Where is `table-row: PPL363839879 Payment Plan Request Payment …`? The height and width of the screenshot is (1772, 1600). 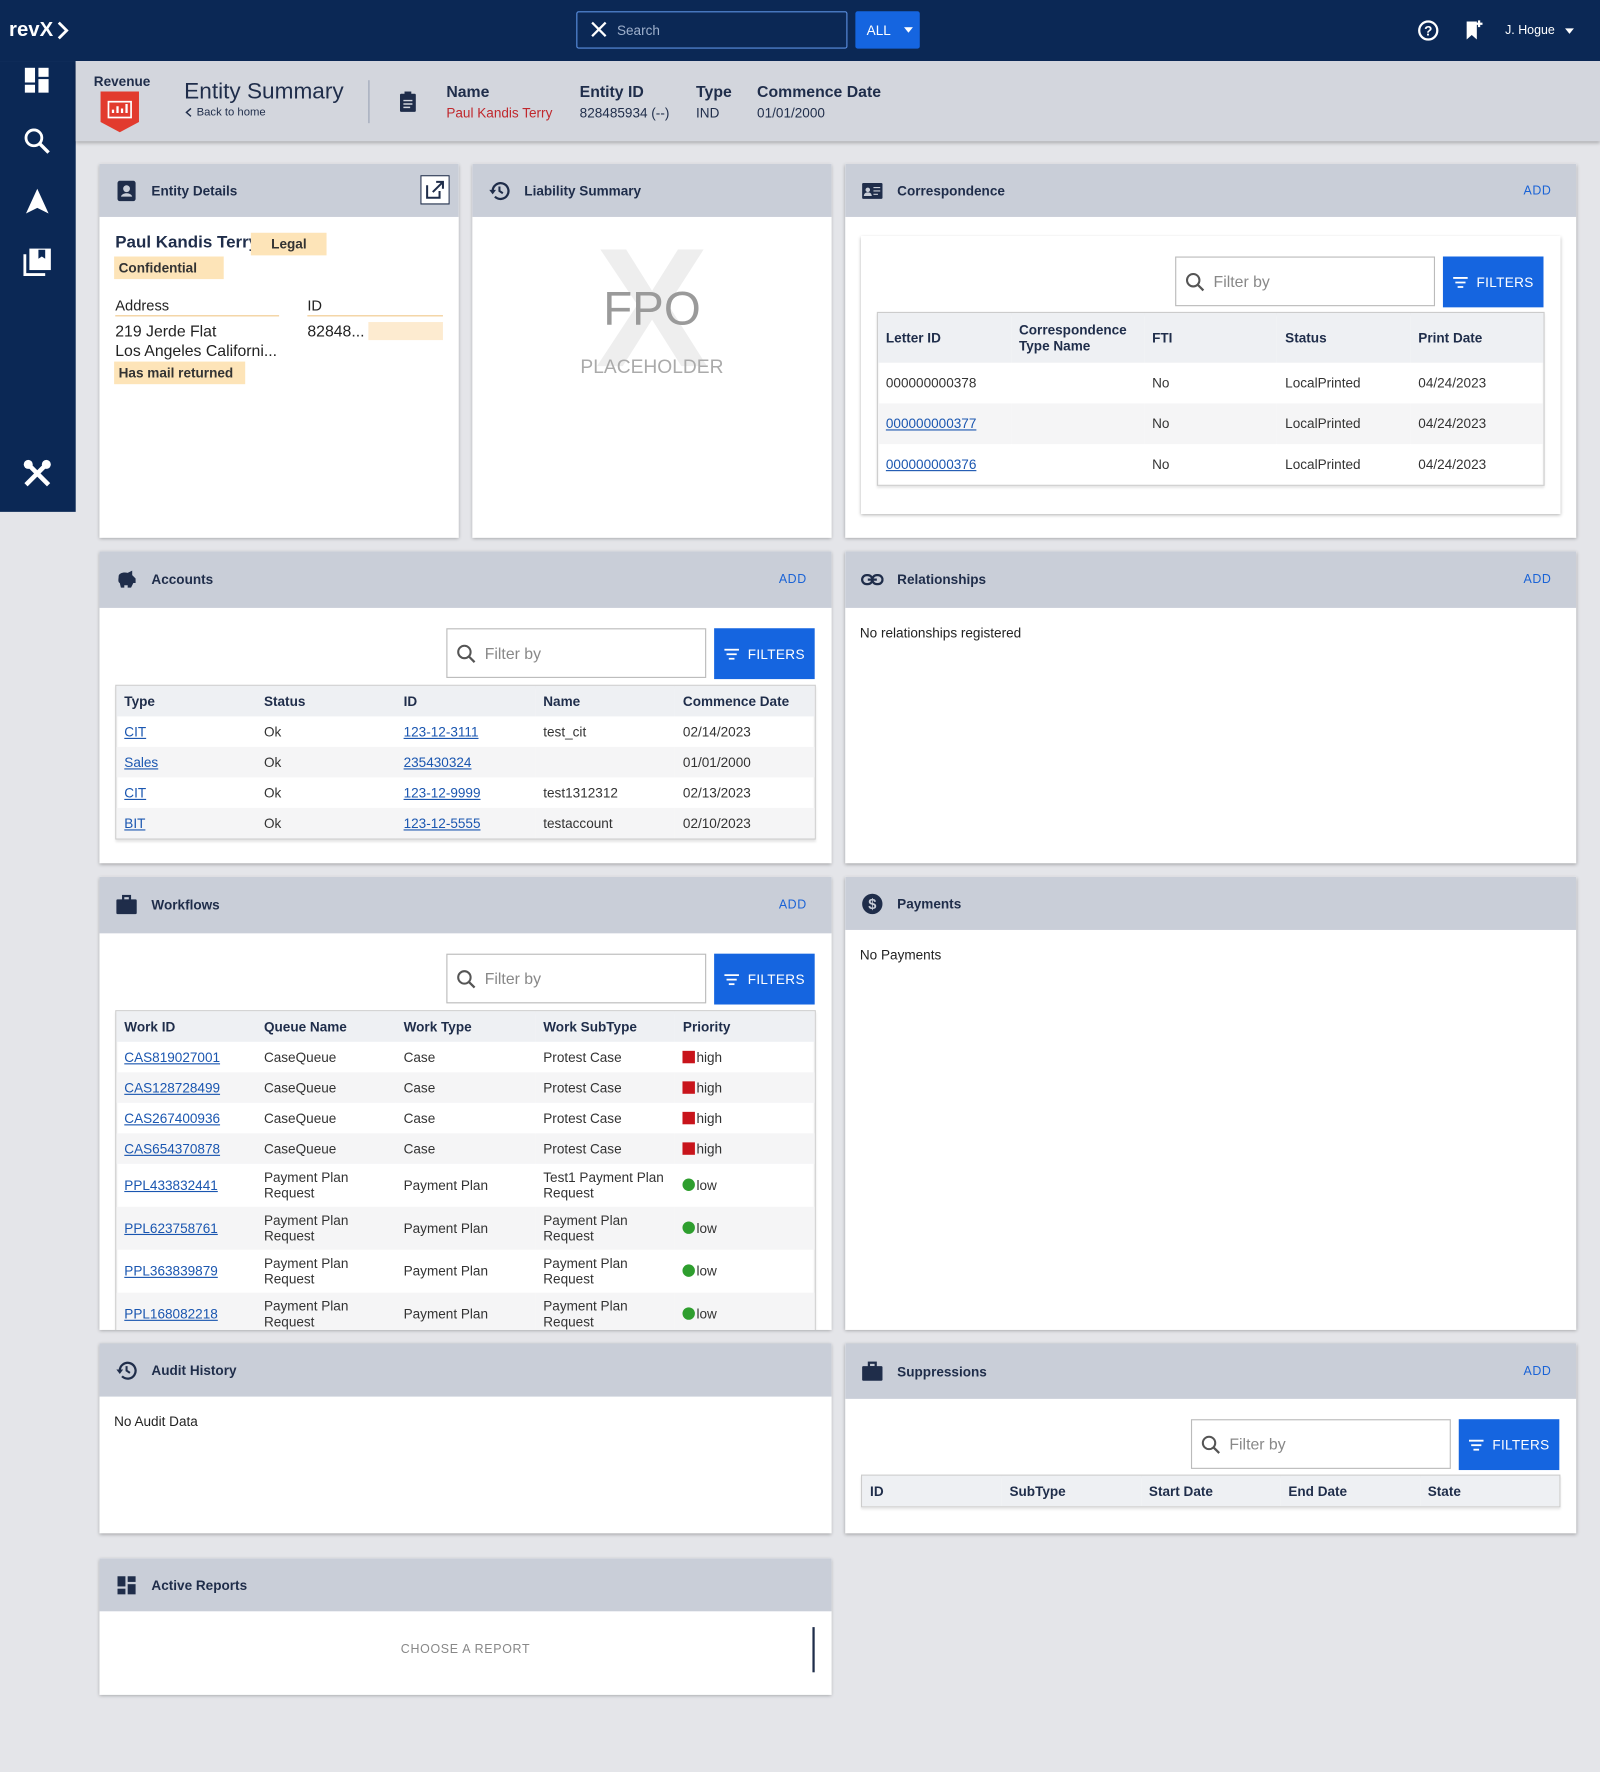 table-row: PPL363839879 Payment Plan Request Payment … is located at coordinates (465, 1271).